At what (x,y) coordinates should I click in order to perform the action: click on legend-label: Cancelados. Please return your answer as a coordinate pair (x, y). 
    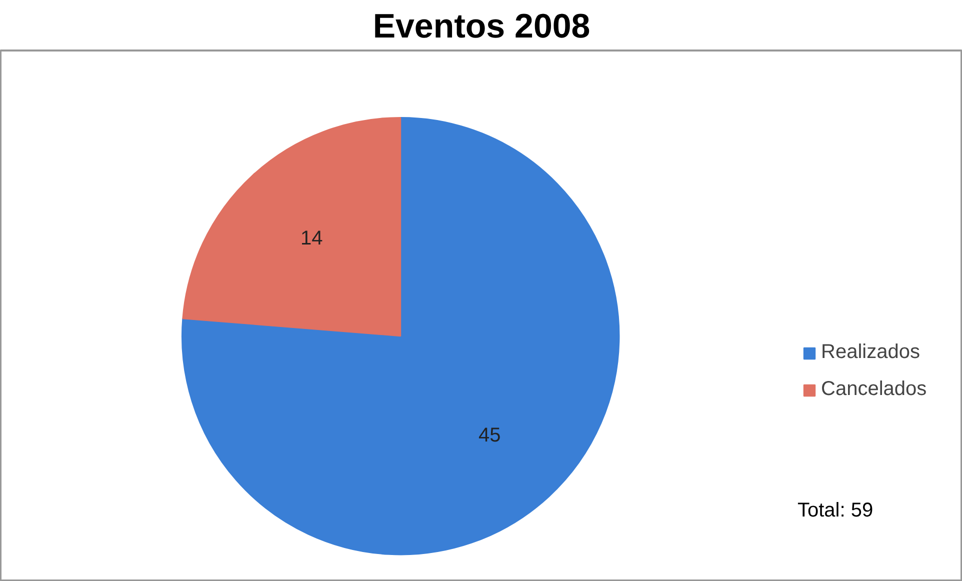
    Looking at the image, I should click on (874, 389).